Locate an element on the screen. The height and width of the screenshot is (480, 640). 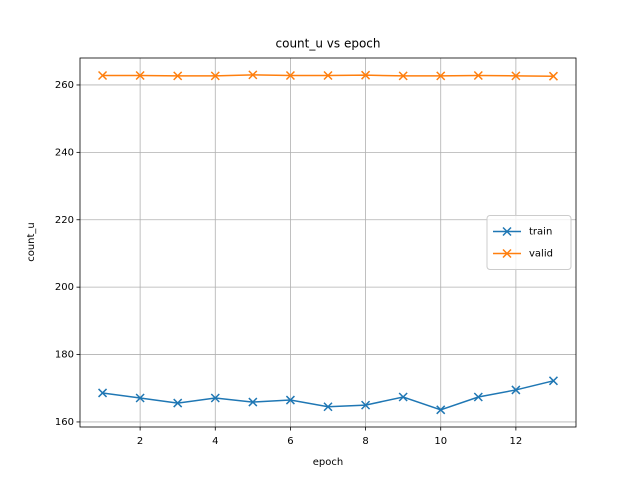
y-axis-label: count_u is located at coordinates (31, 242).